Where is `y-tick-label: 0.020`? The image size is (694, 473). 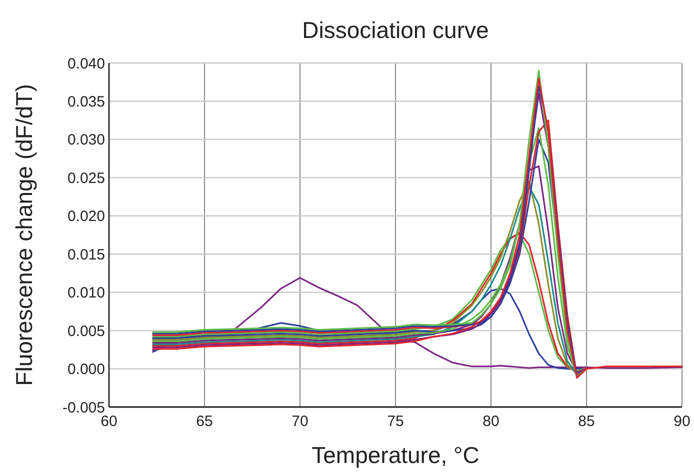 y-tick-label: 0.020 is located at coordinates (86, 217).